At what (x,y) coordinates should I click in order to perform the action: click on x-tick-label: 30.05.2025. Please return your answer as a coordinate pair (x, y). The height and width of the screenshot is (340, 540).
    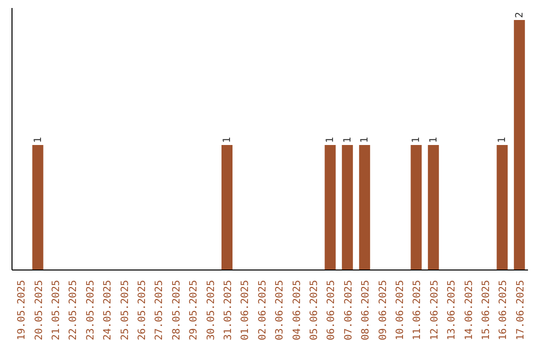
    Looking at the image, I should click on (211, 310).